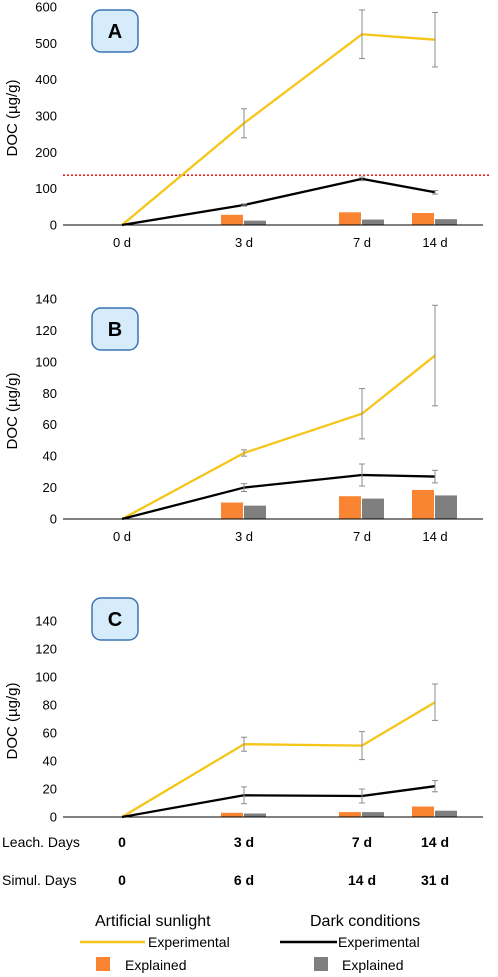 The image size is (498, 977). I want to click on legend-sunlight-bar-label: Explained, so click(156, 965).